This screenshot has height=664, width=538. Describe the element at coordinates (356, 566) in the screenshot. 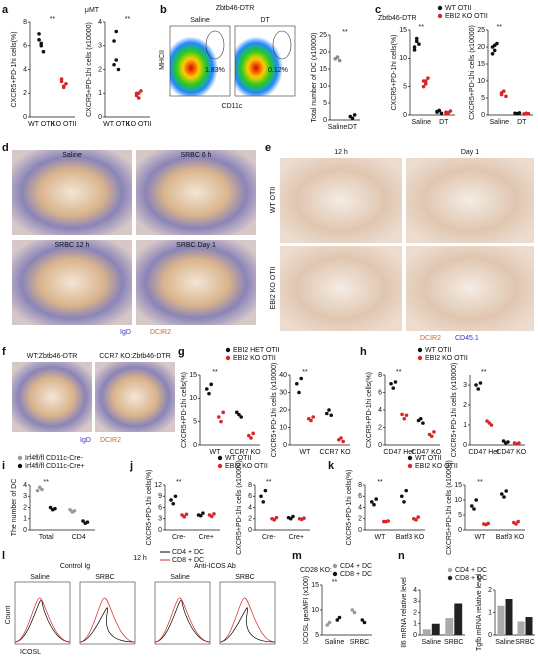

I see `legend-label: CD4 + DC` at that location.